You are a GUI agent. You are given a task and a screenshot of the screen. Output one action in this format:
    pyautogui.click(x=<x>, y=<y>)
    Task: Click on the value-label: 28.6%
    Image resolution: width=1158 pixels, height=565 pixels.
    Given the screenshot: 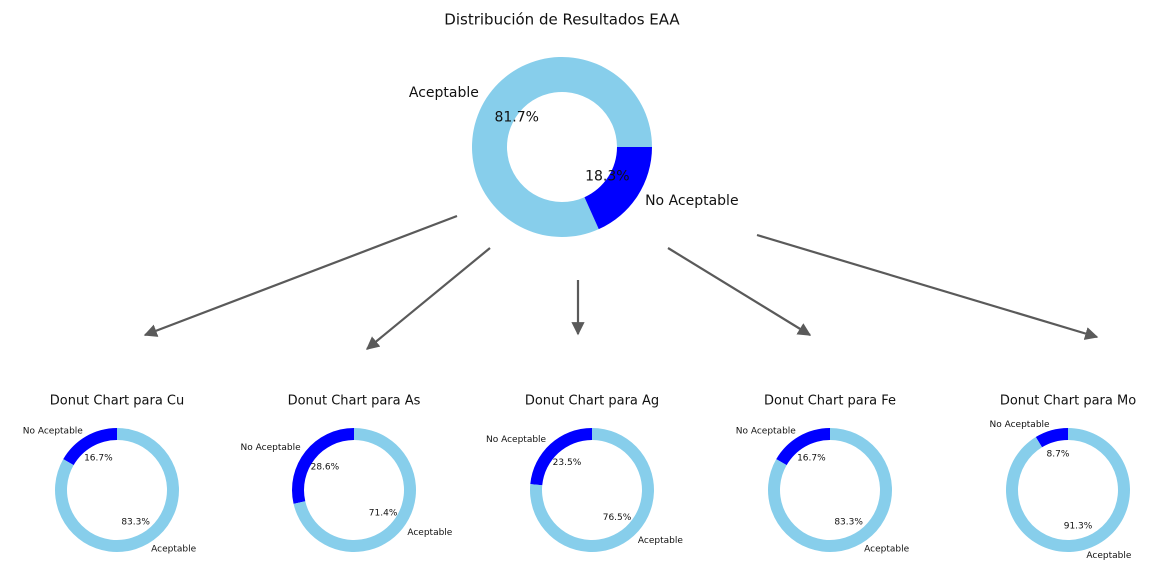 What is the action you would take?
    pyautogui.click(x=325, y=467)
    